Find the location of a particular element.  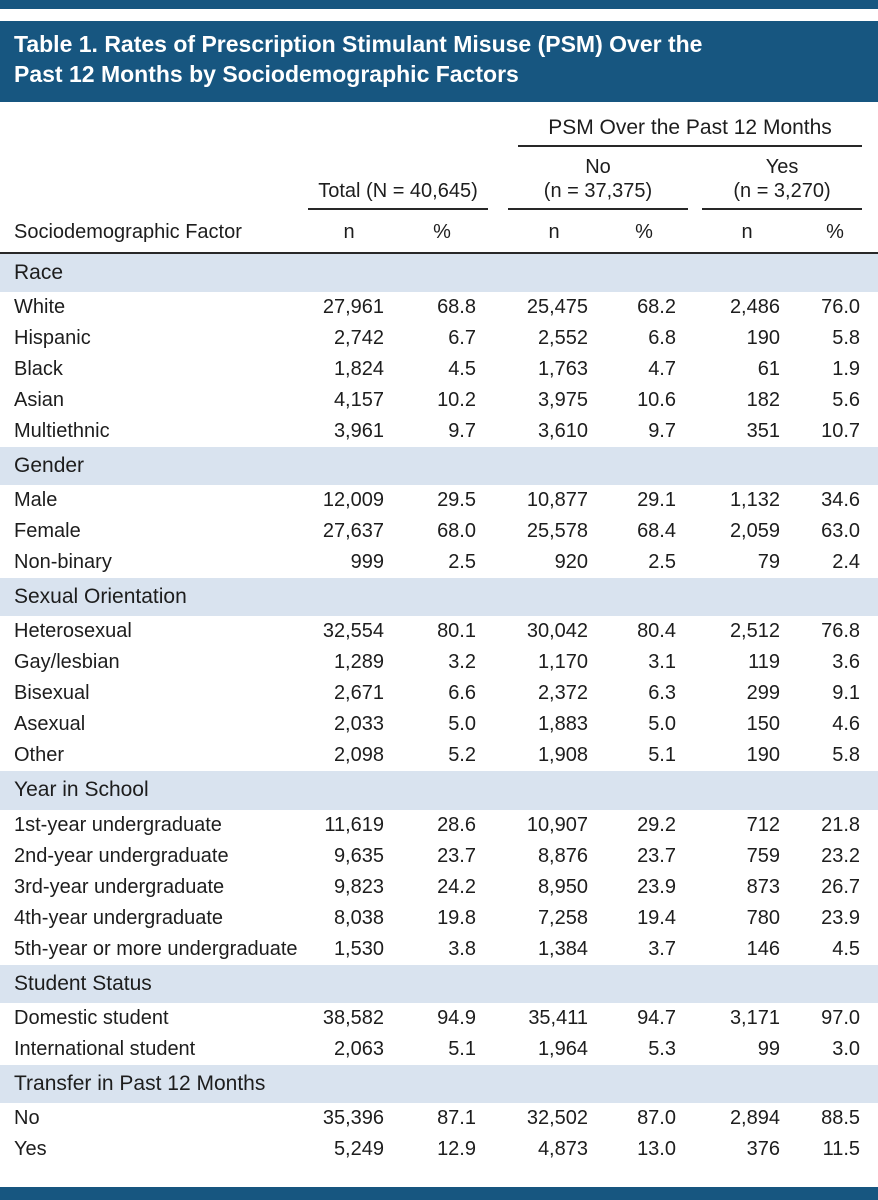

row-label: Other is located at coordinates (39, 755).